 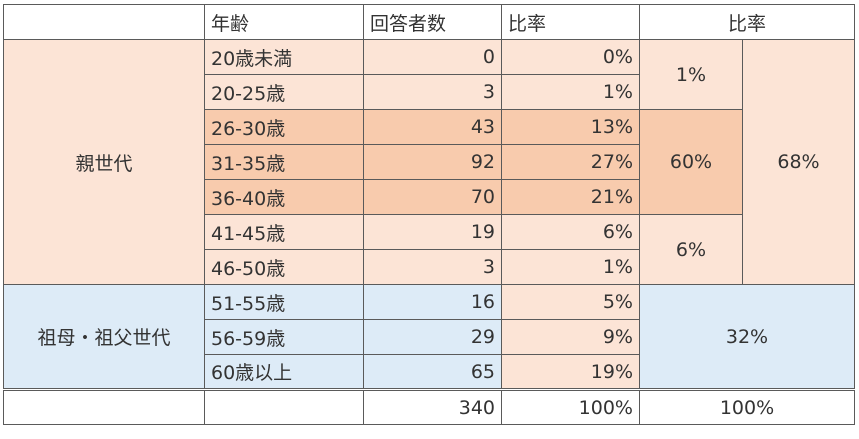 I want to click on age-cell: 20-25歳, so click(x=284, y=92).